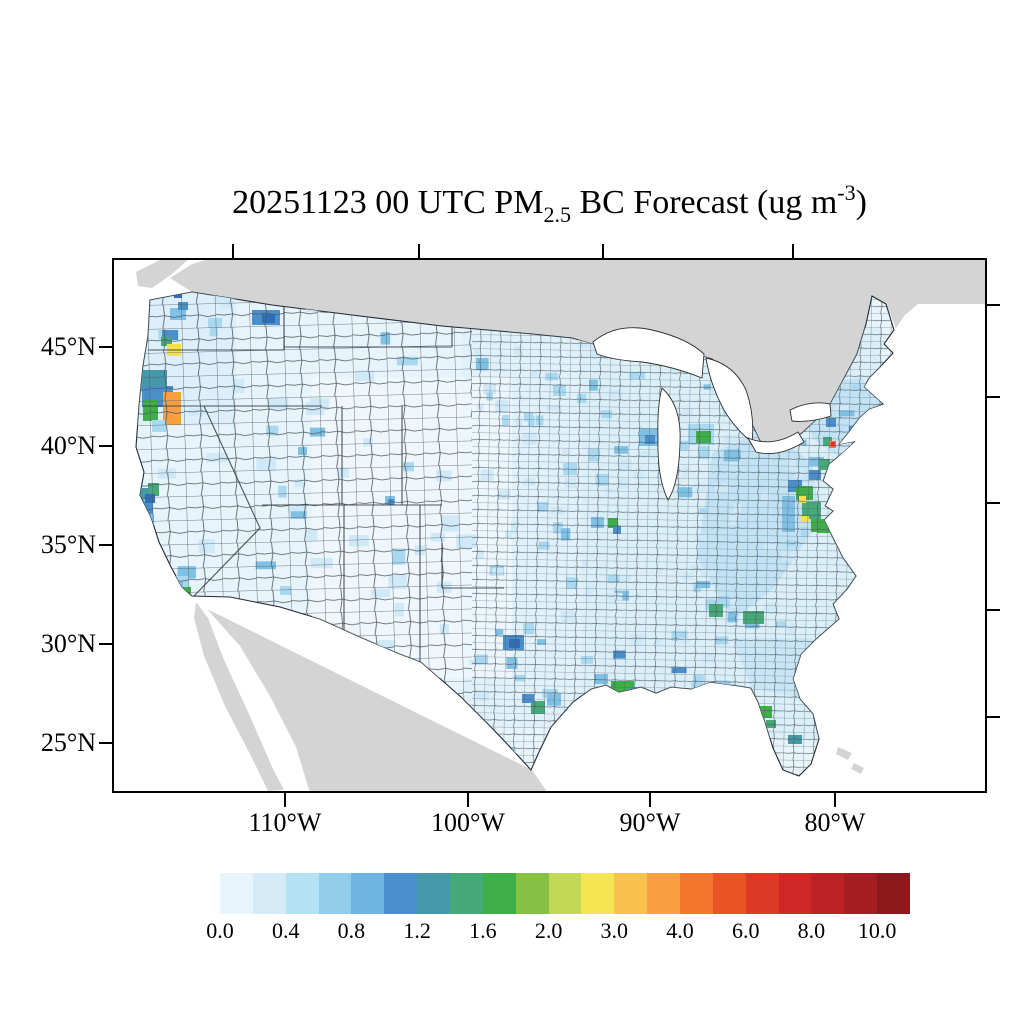 The width and height of the screenshot is (1024, 1024). Describe the element at coordinates (285, 822) in the screenshot. I see `lon-axis-label: 110°W` at that location.